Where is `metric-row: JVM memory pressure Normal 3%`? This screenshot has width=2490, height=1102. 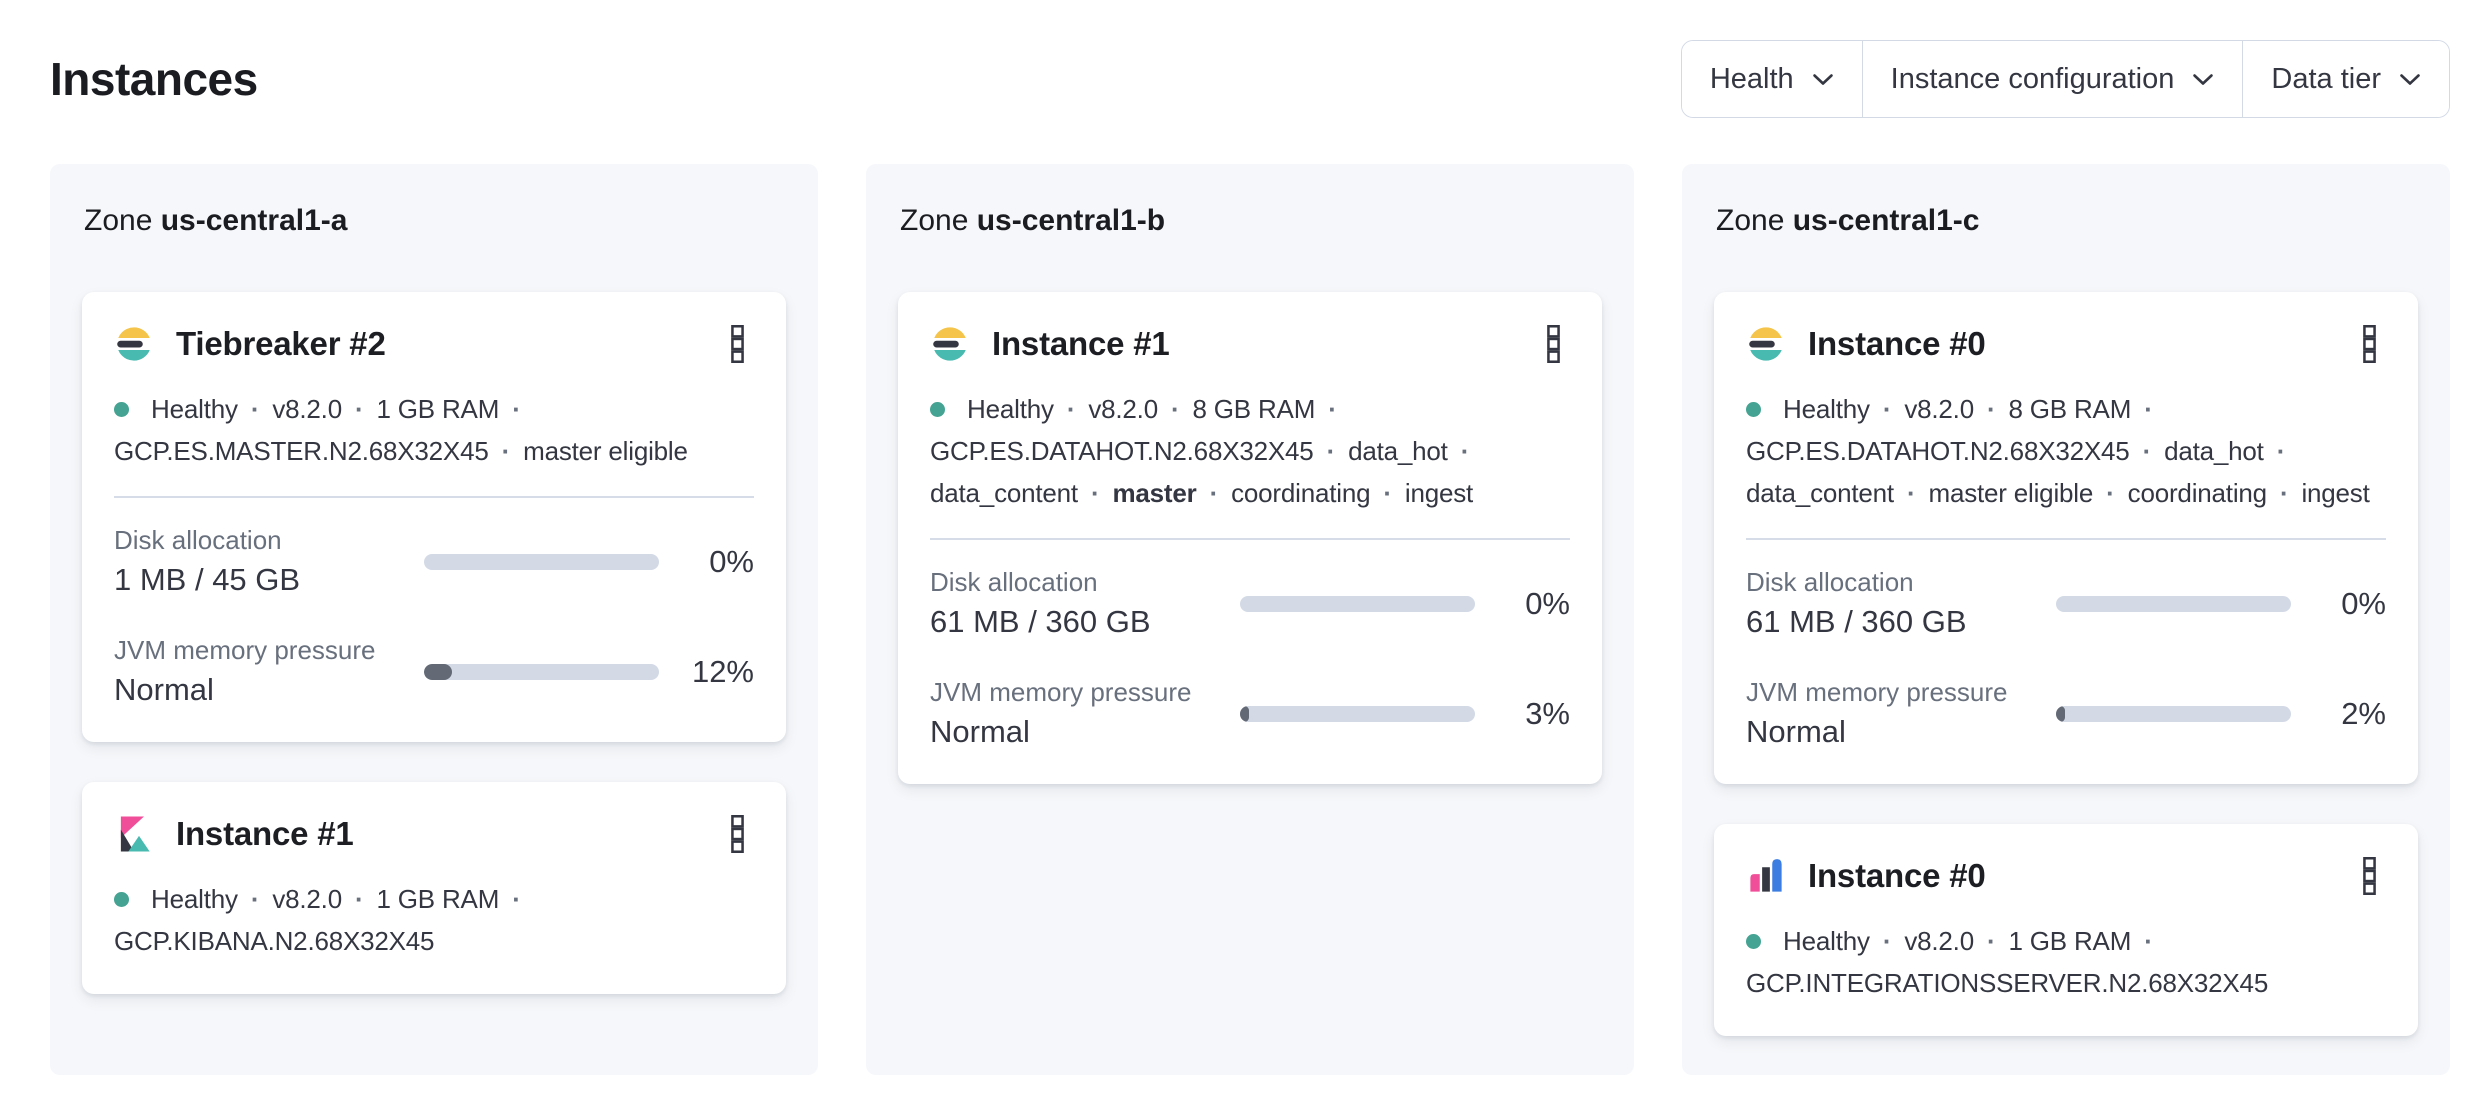
metric-row: JVM memory pressure Normal 3% is located at coordinates (1250, 714).